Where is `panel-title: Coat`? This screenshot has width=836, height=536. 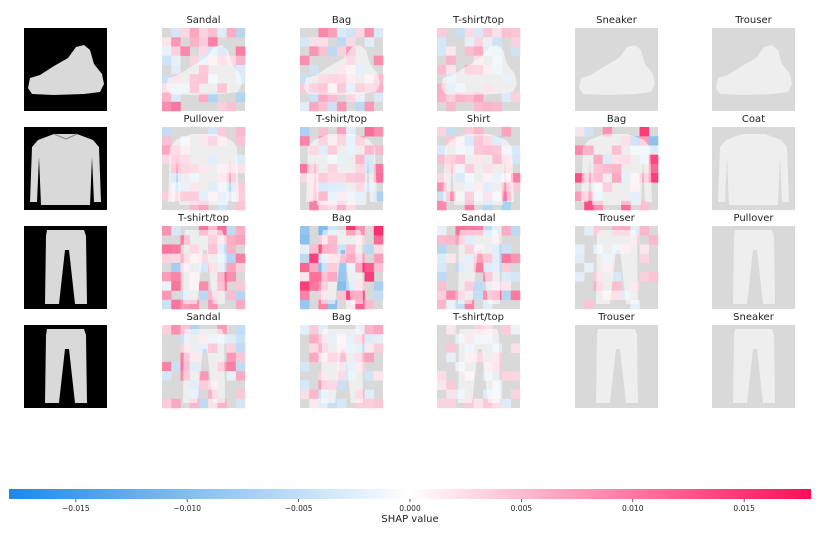 panel-title: Coat is located at coordinates (753, 119).